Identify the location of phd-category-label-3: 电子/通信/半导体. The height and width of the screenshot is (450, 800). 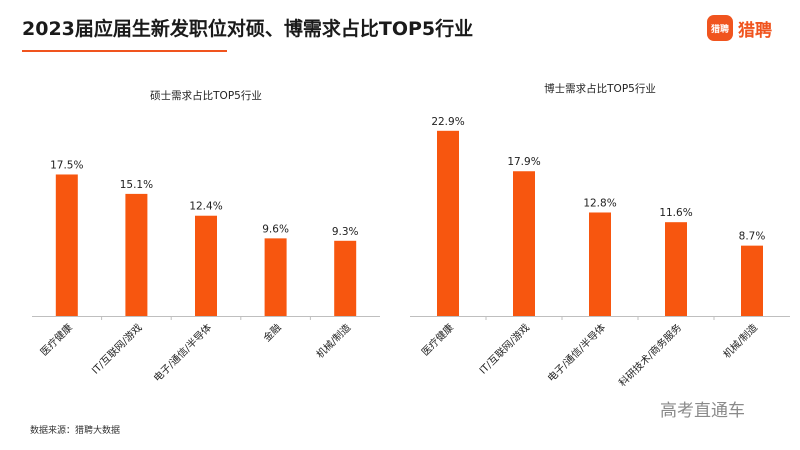
(576, 352).